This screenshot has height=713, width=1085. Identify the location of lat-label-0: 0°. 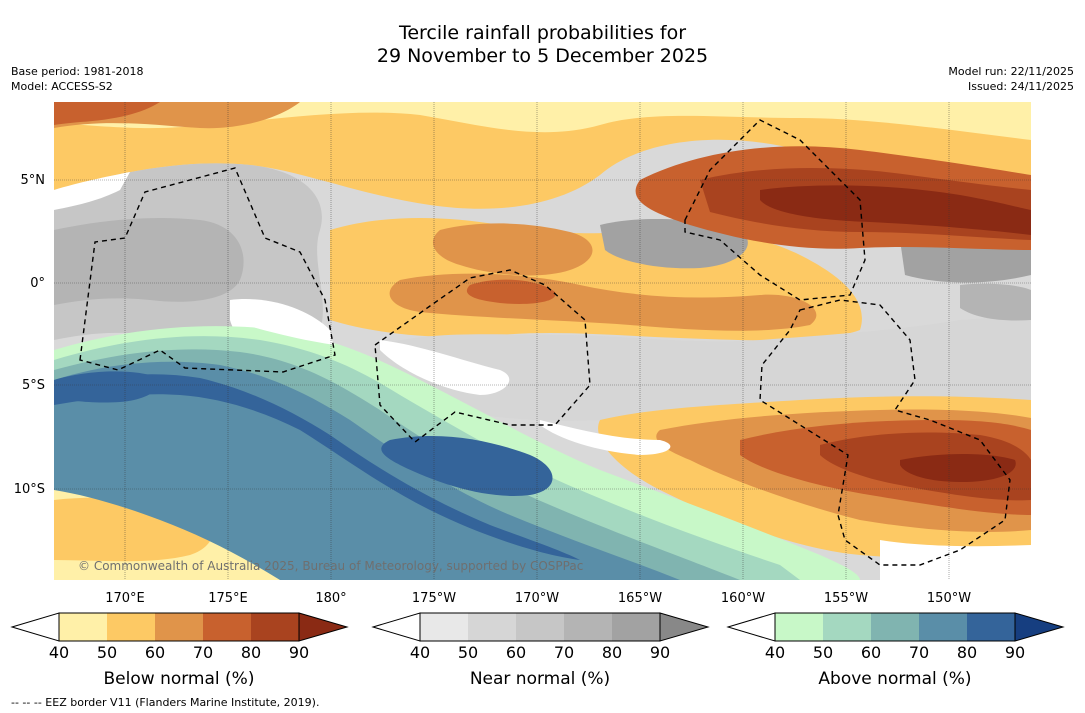
(37, 283).